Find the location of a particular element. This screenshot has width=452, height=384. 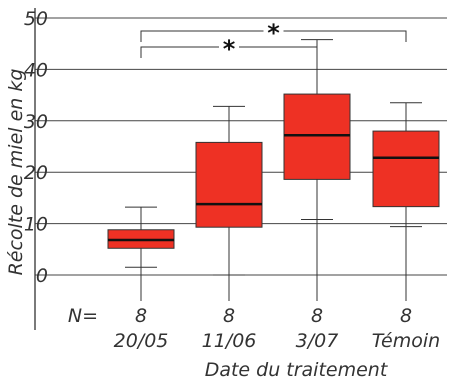

significance-bracket-2: * is located at coordinates (273, 33).